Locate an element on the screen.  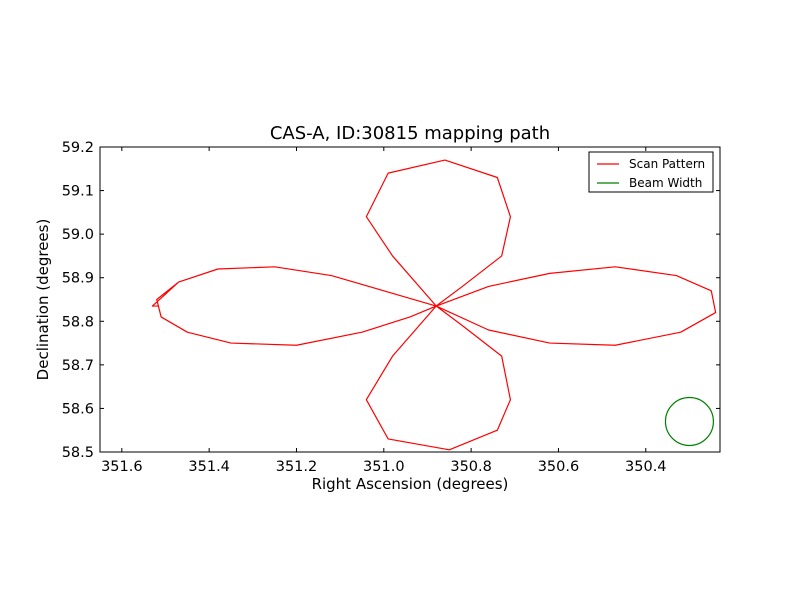
x-tick-label: 351.4 is located at coordinates (209, 467).